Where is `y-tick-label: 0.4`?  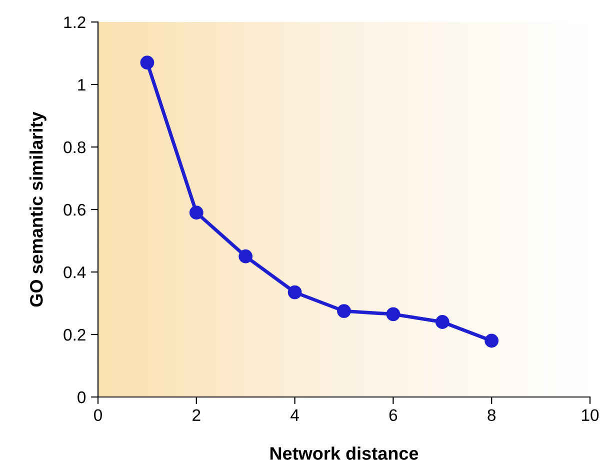
y-tick-label: 0.4 is located at coordinates (75, 272).